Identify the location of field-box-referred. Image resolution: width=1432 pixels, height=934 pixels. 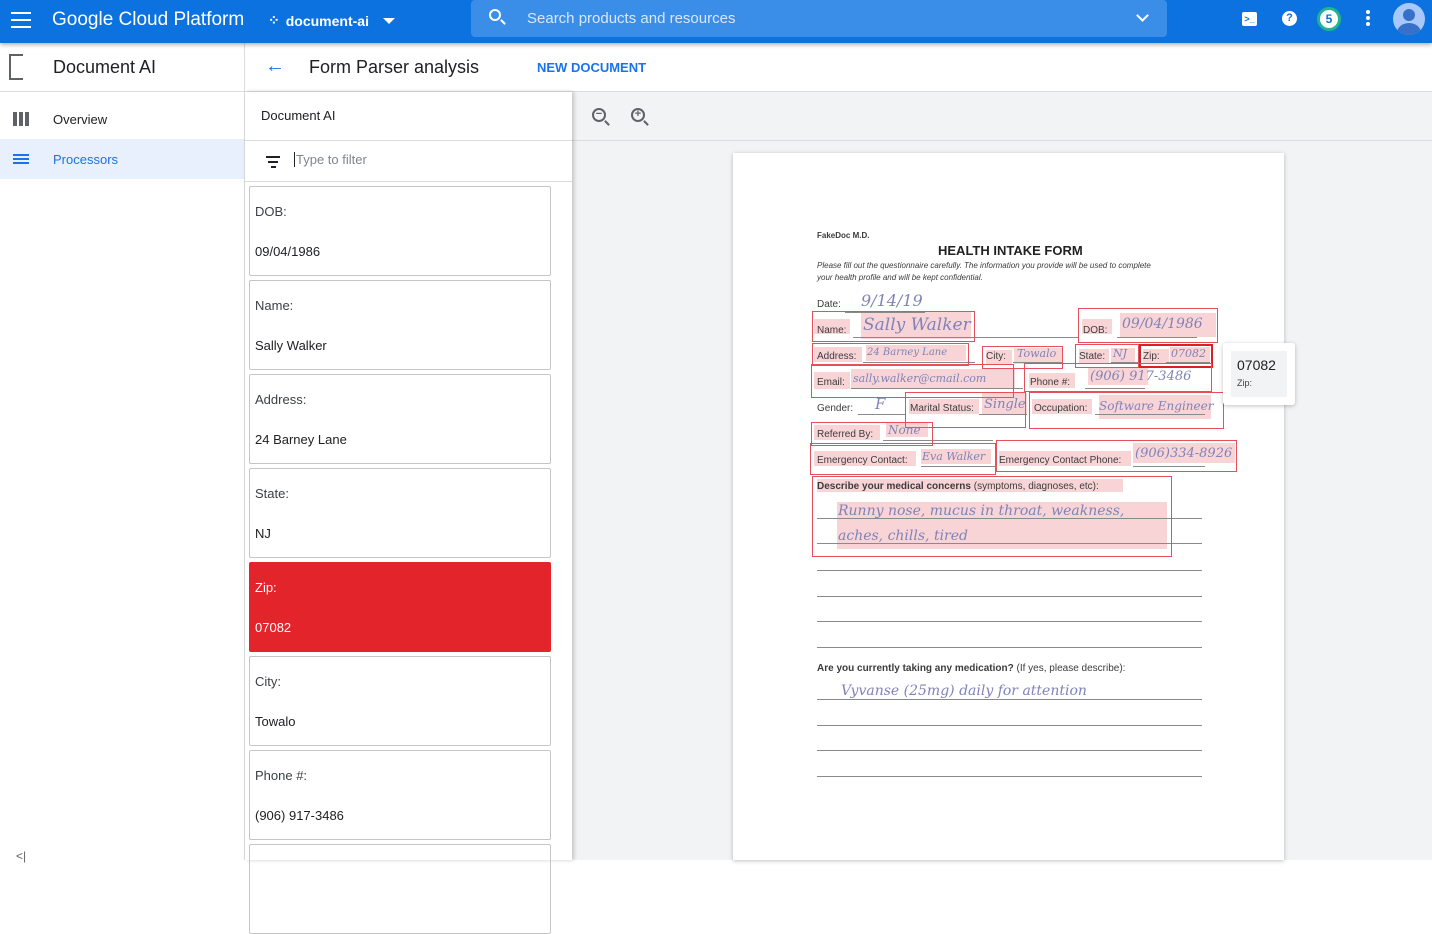
(872, 434).